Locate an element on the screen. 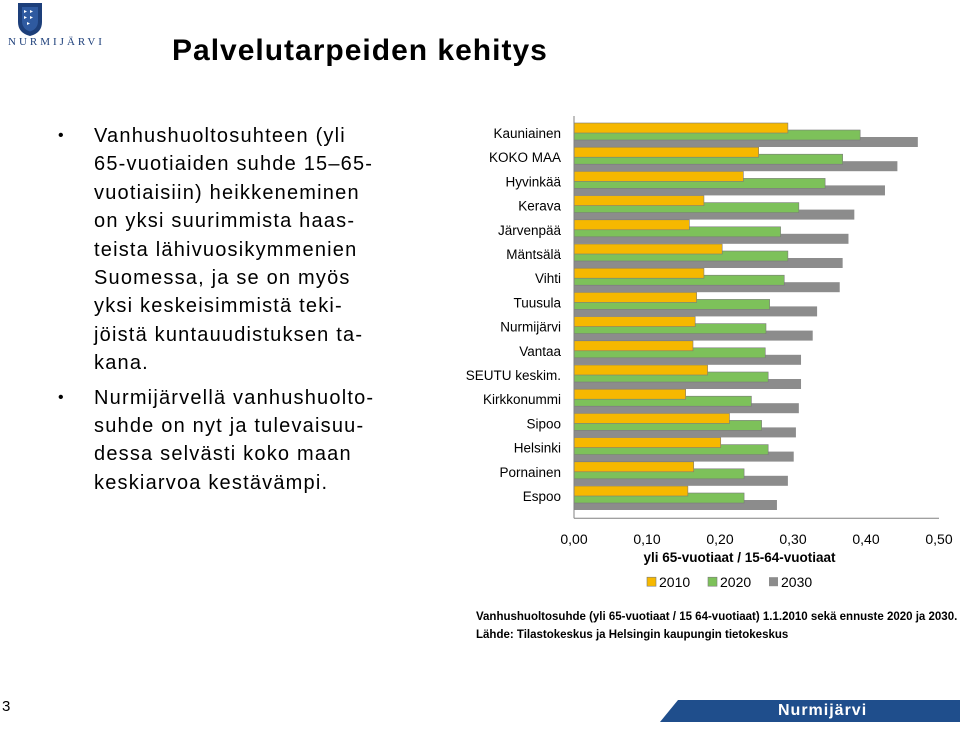  category-label: Mäntsälä is located at coordinates (533, 254).